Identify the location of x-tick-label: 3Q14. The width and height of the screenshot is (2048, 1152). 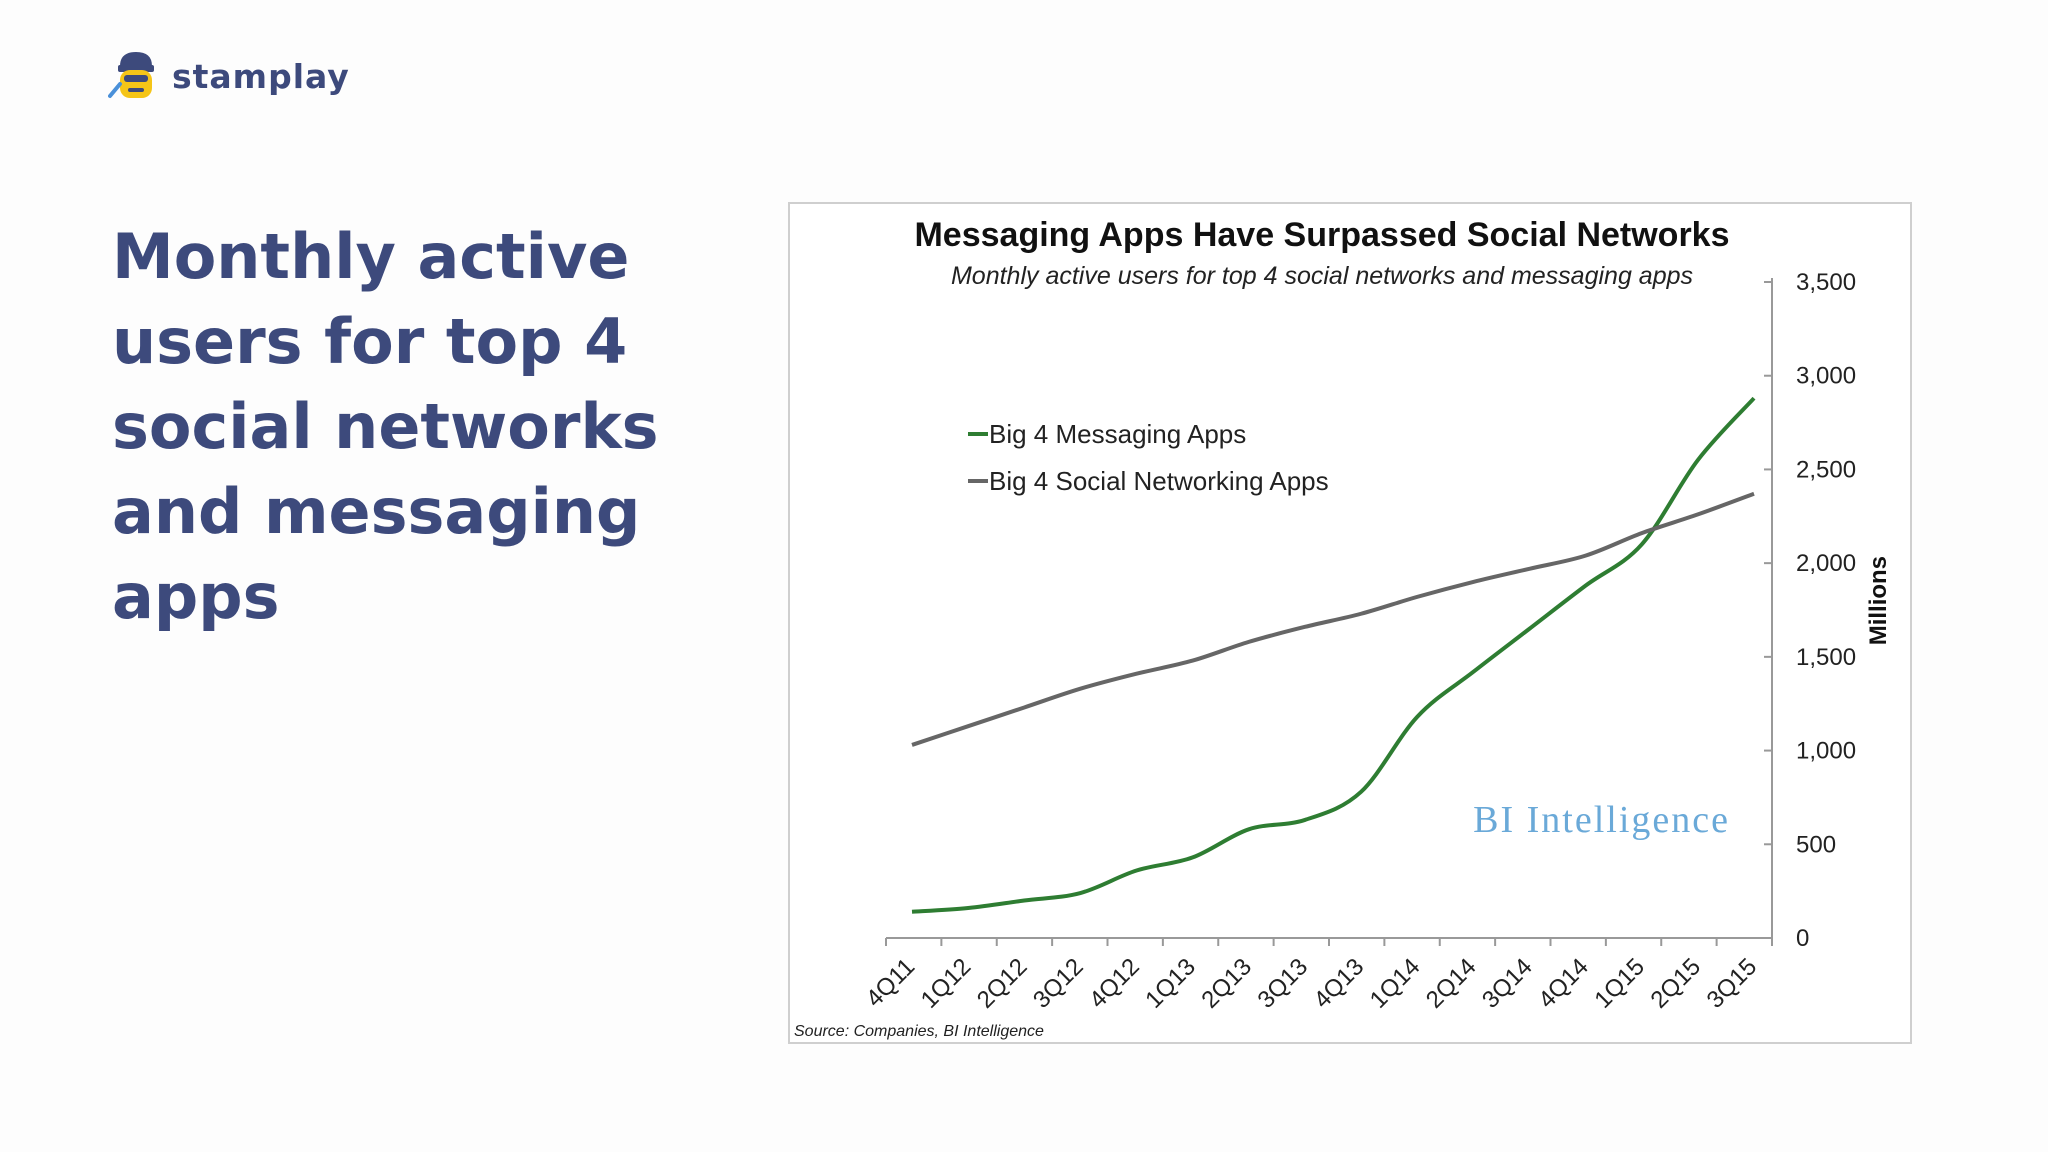
(1507, 983).